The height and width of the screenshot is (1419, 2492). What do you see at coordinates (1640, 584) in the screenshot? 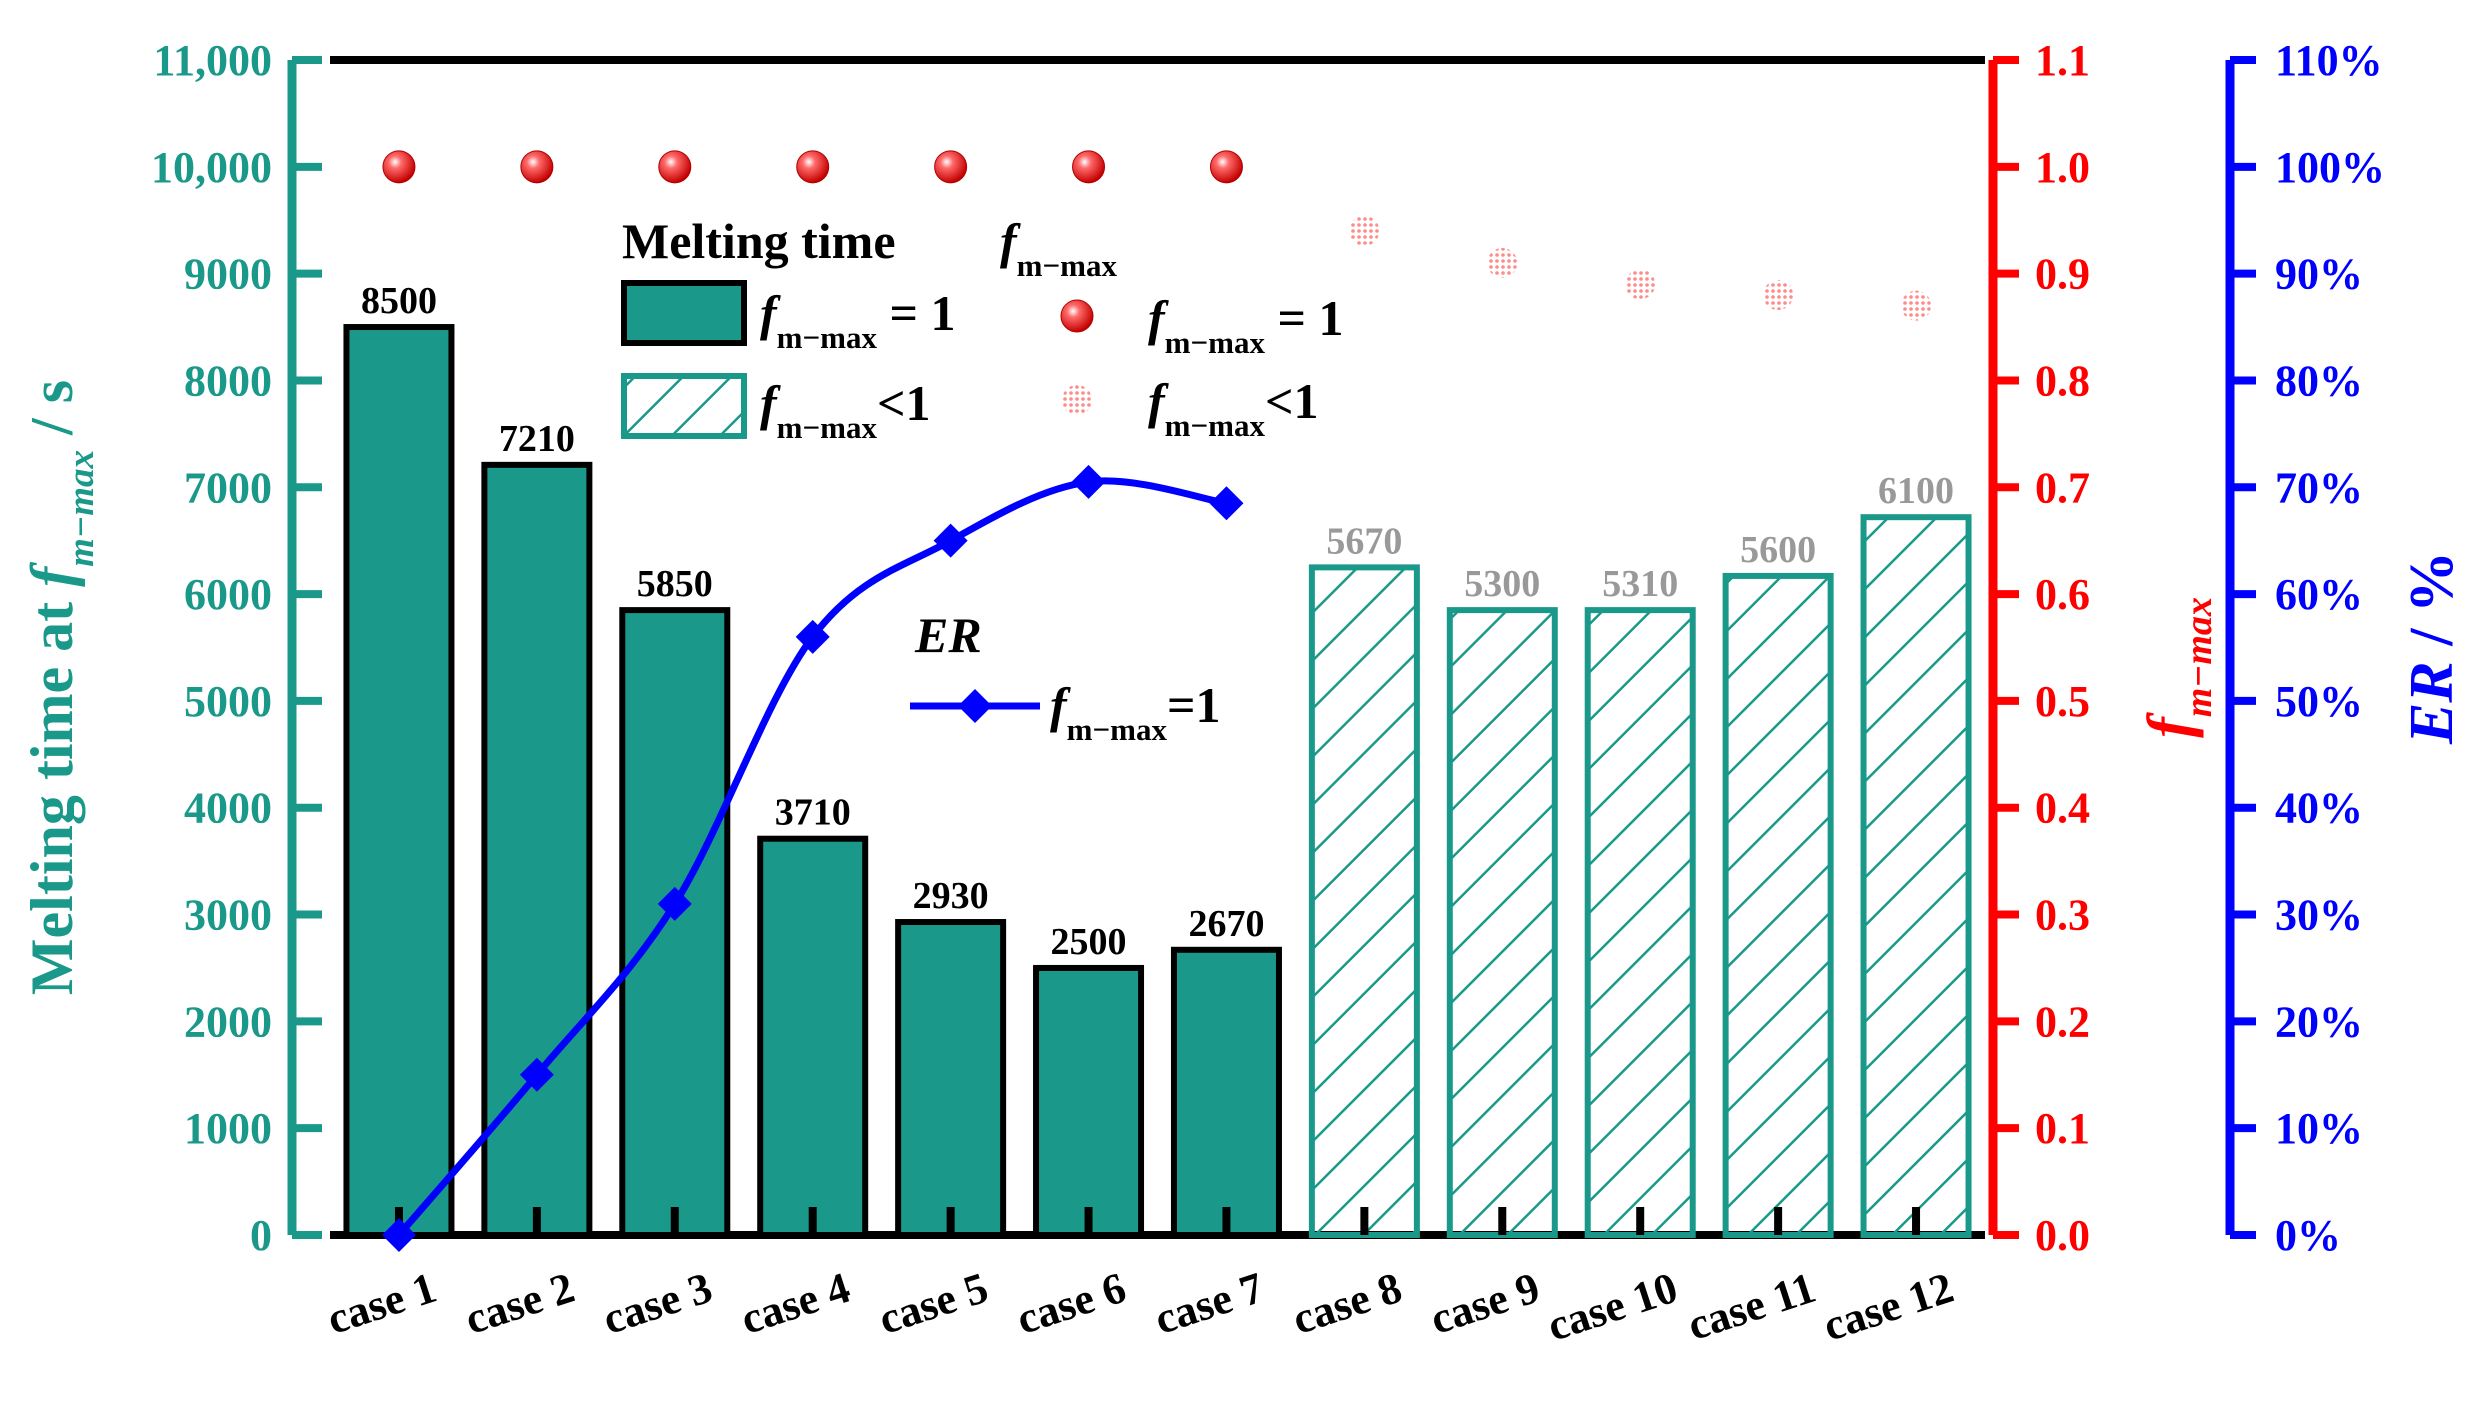
I see `bar-label-10: 5310` at bounding box center [1640, 584].